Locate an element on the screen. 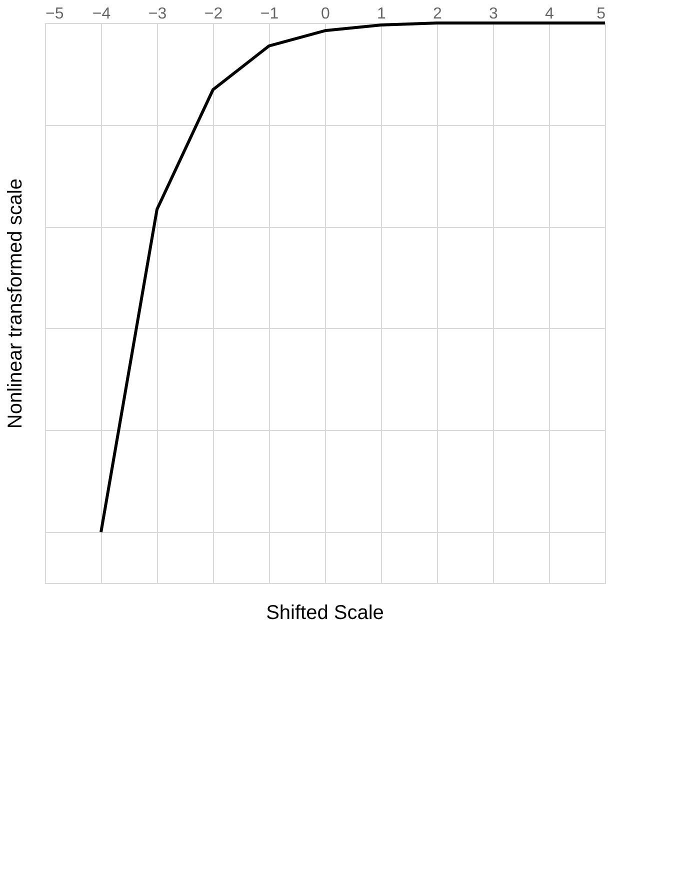 The width and height of the screenshot is (683, 874). x-tick-label: −2 is located at coordinates (213, 14).